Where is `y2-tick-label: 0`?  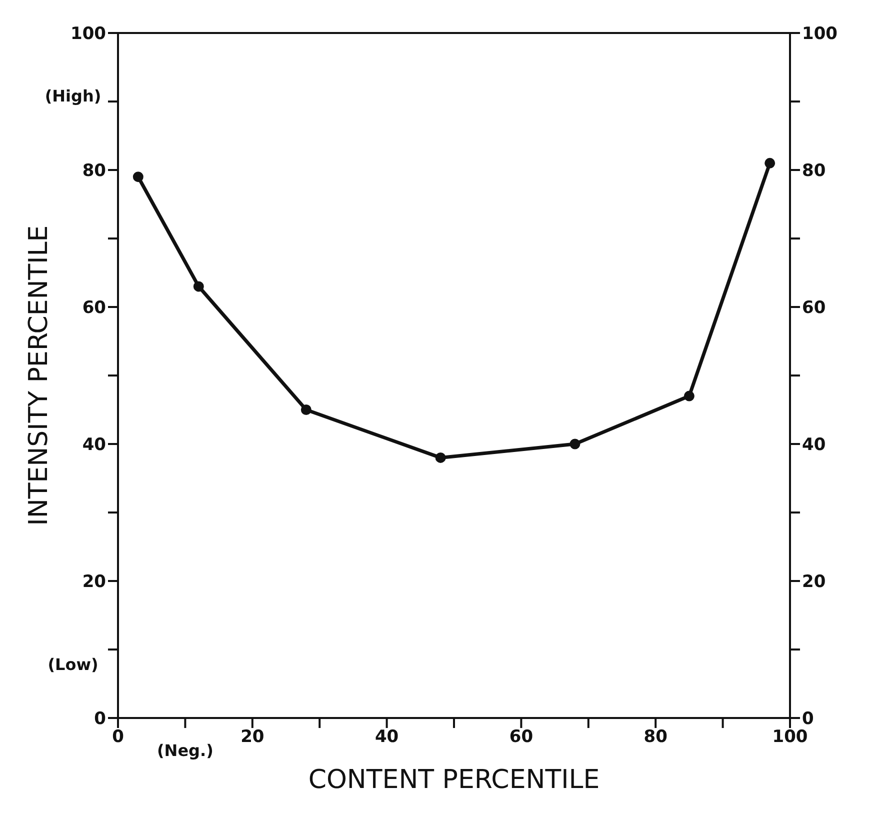 y2-tick-label: 0 is located at coordinates (808, 719).